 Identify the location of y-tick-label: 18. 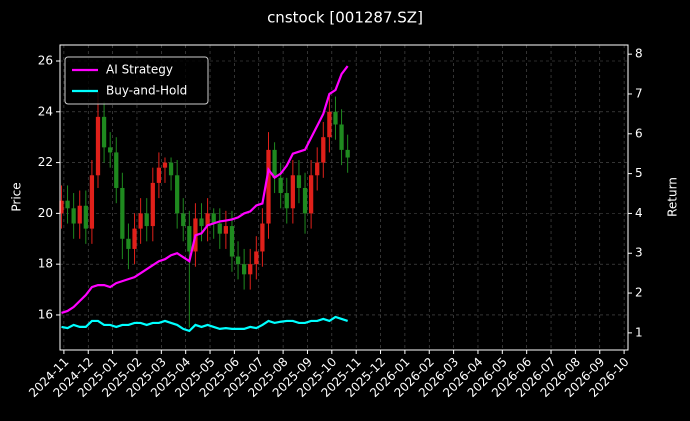
(45, 264).